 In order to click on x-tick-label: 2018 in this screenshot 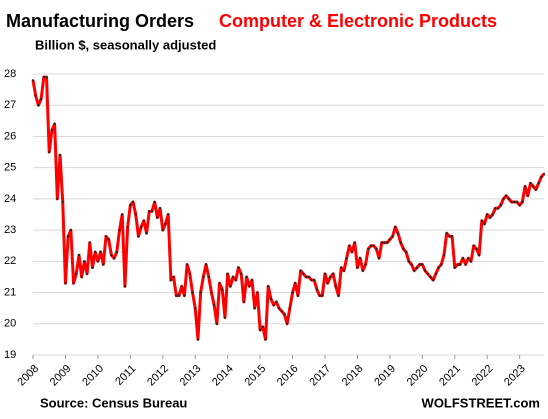, I will do `click(353, 376)`.